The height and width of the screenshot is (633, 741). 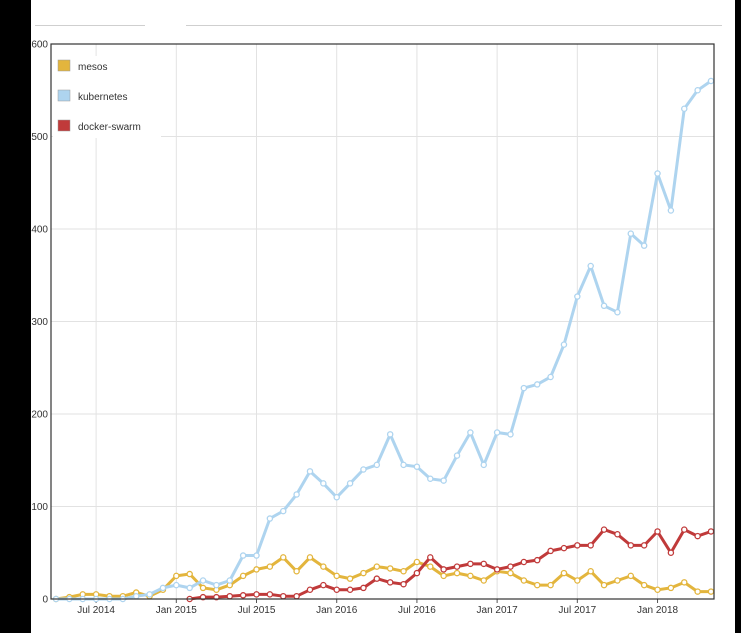 I want to click on y-tick-label: 500, so click(x=39, y=137).